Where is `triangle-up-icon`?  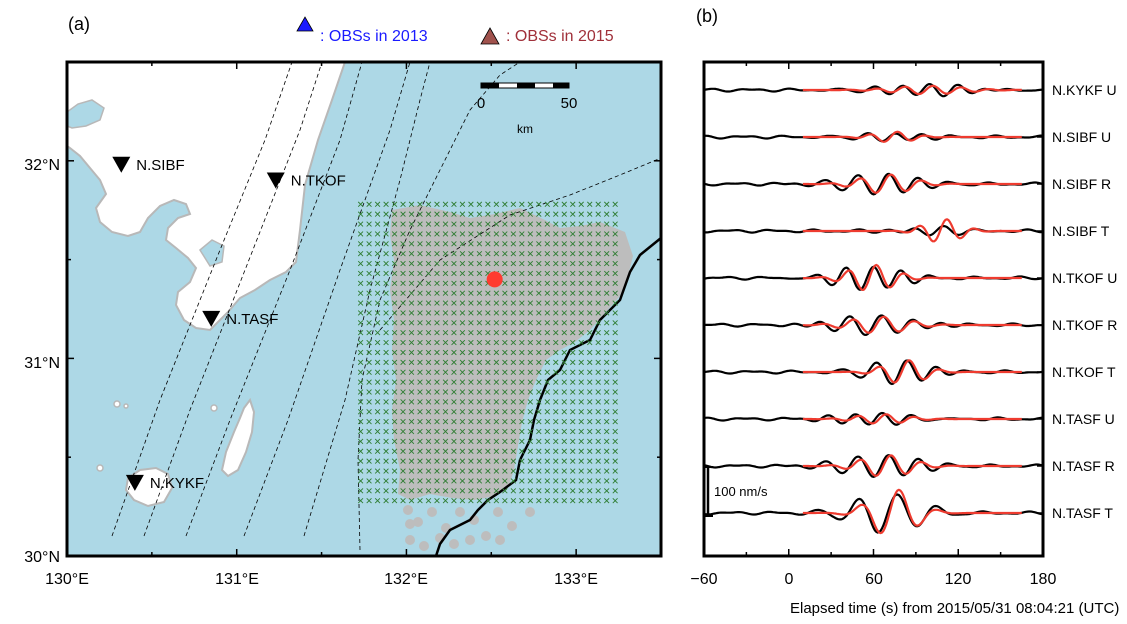
triangle-up-icon is located at coordinates (490, 36).